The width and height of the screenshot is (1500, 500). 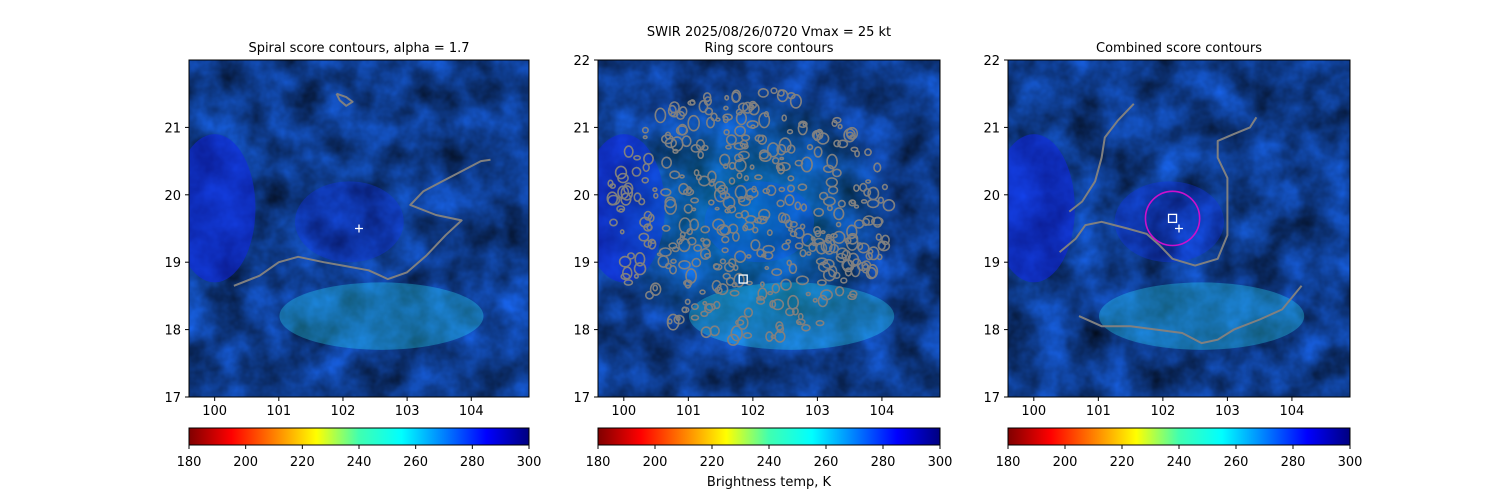 What do you see at coordinates (768, 48) in the screenshot?
I see `panel-title: Ring score contours` at bounding box center [768, 48].